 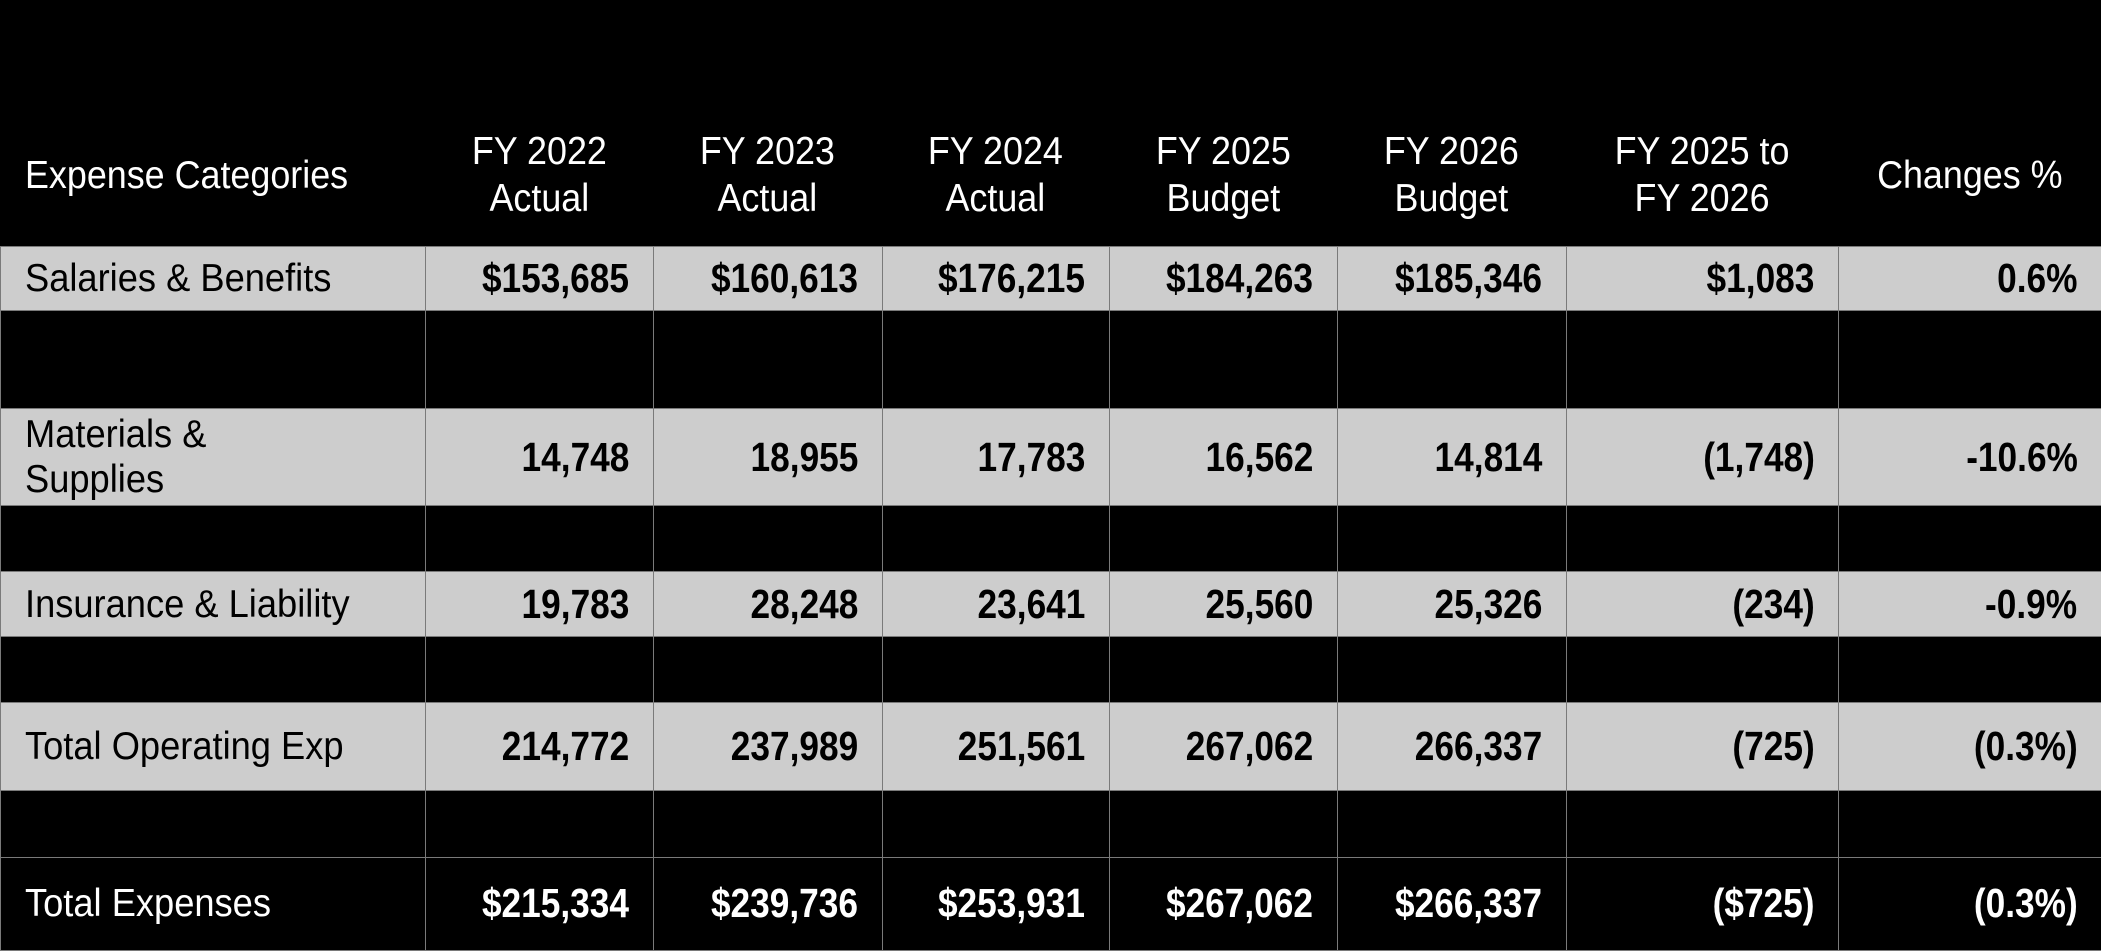 I want to click on cell-value: $253,931, so click(x=1012, y=903).